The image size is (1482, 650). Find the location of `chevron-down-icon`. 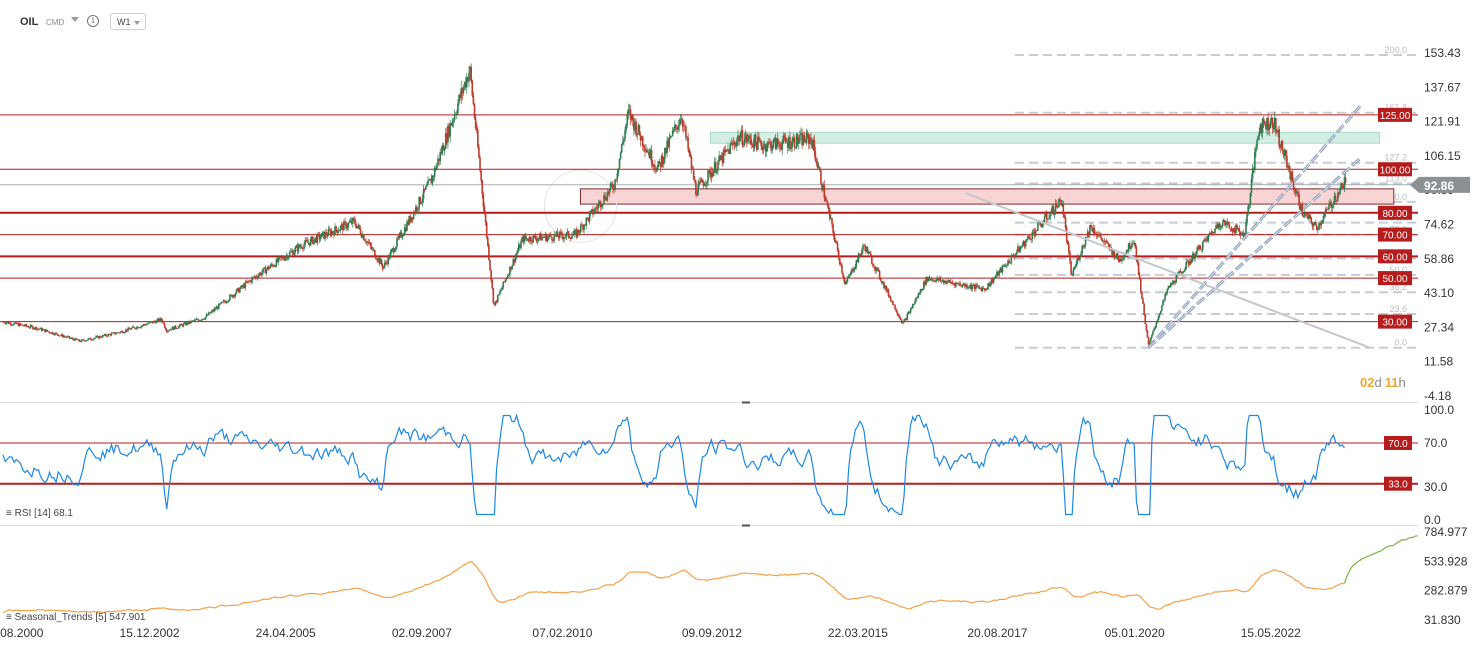

chevron-down-icon is located at coordinates (75, 19).